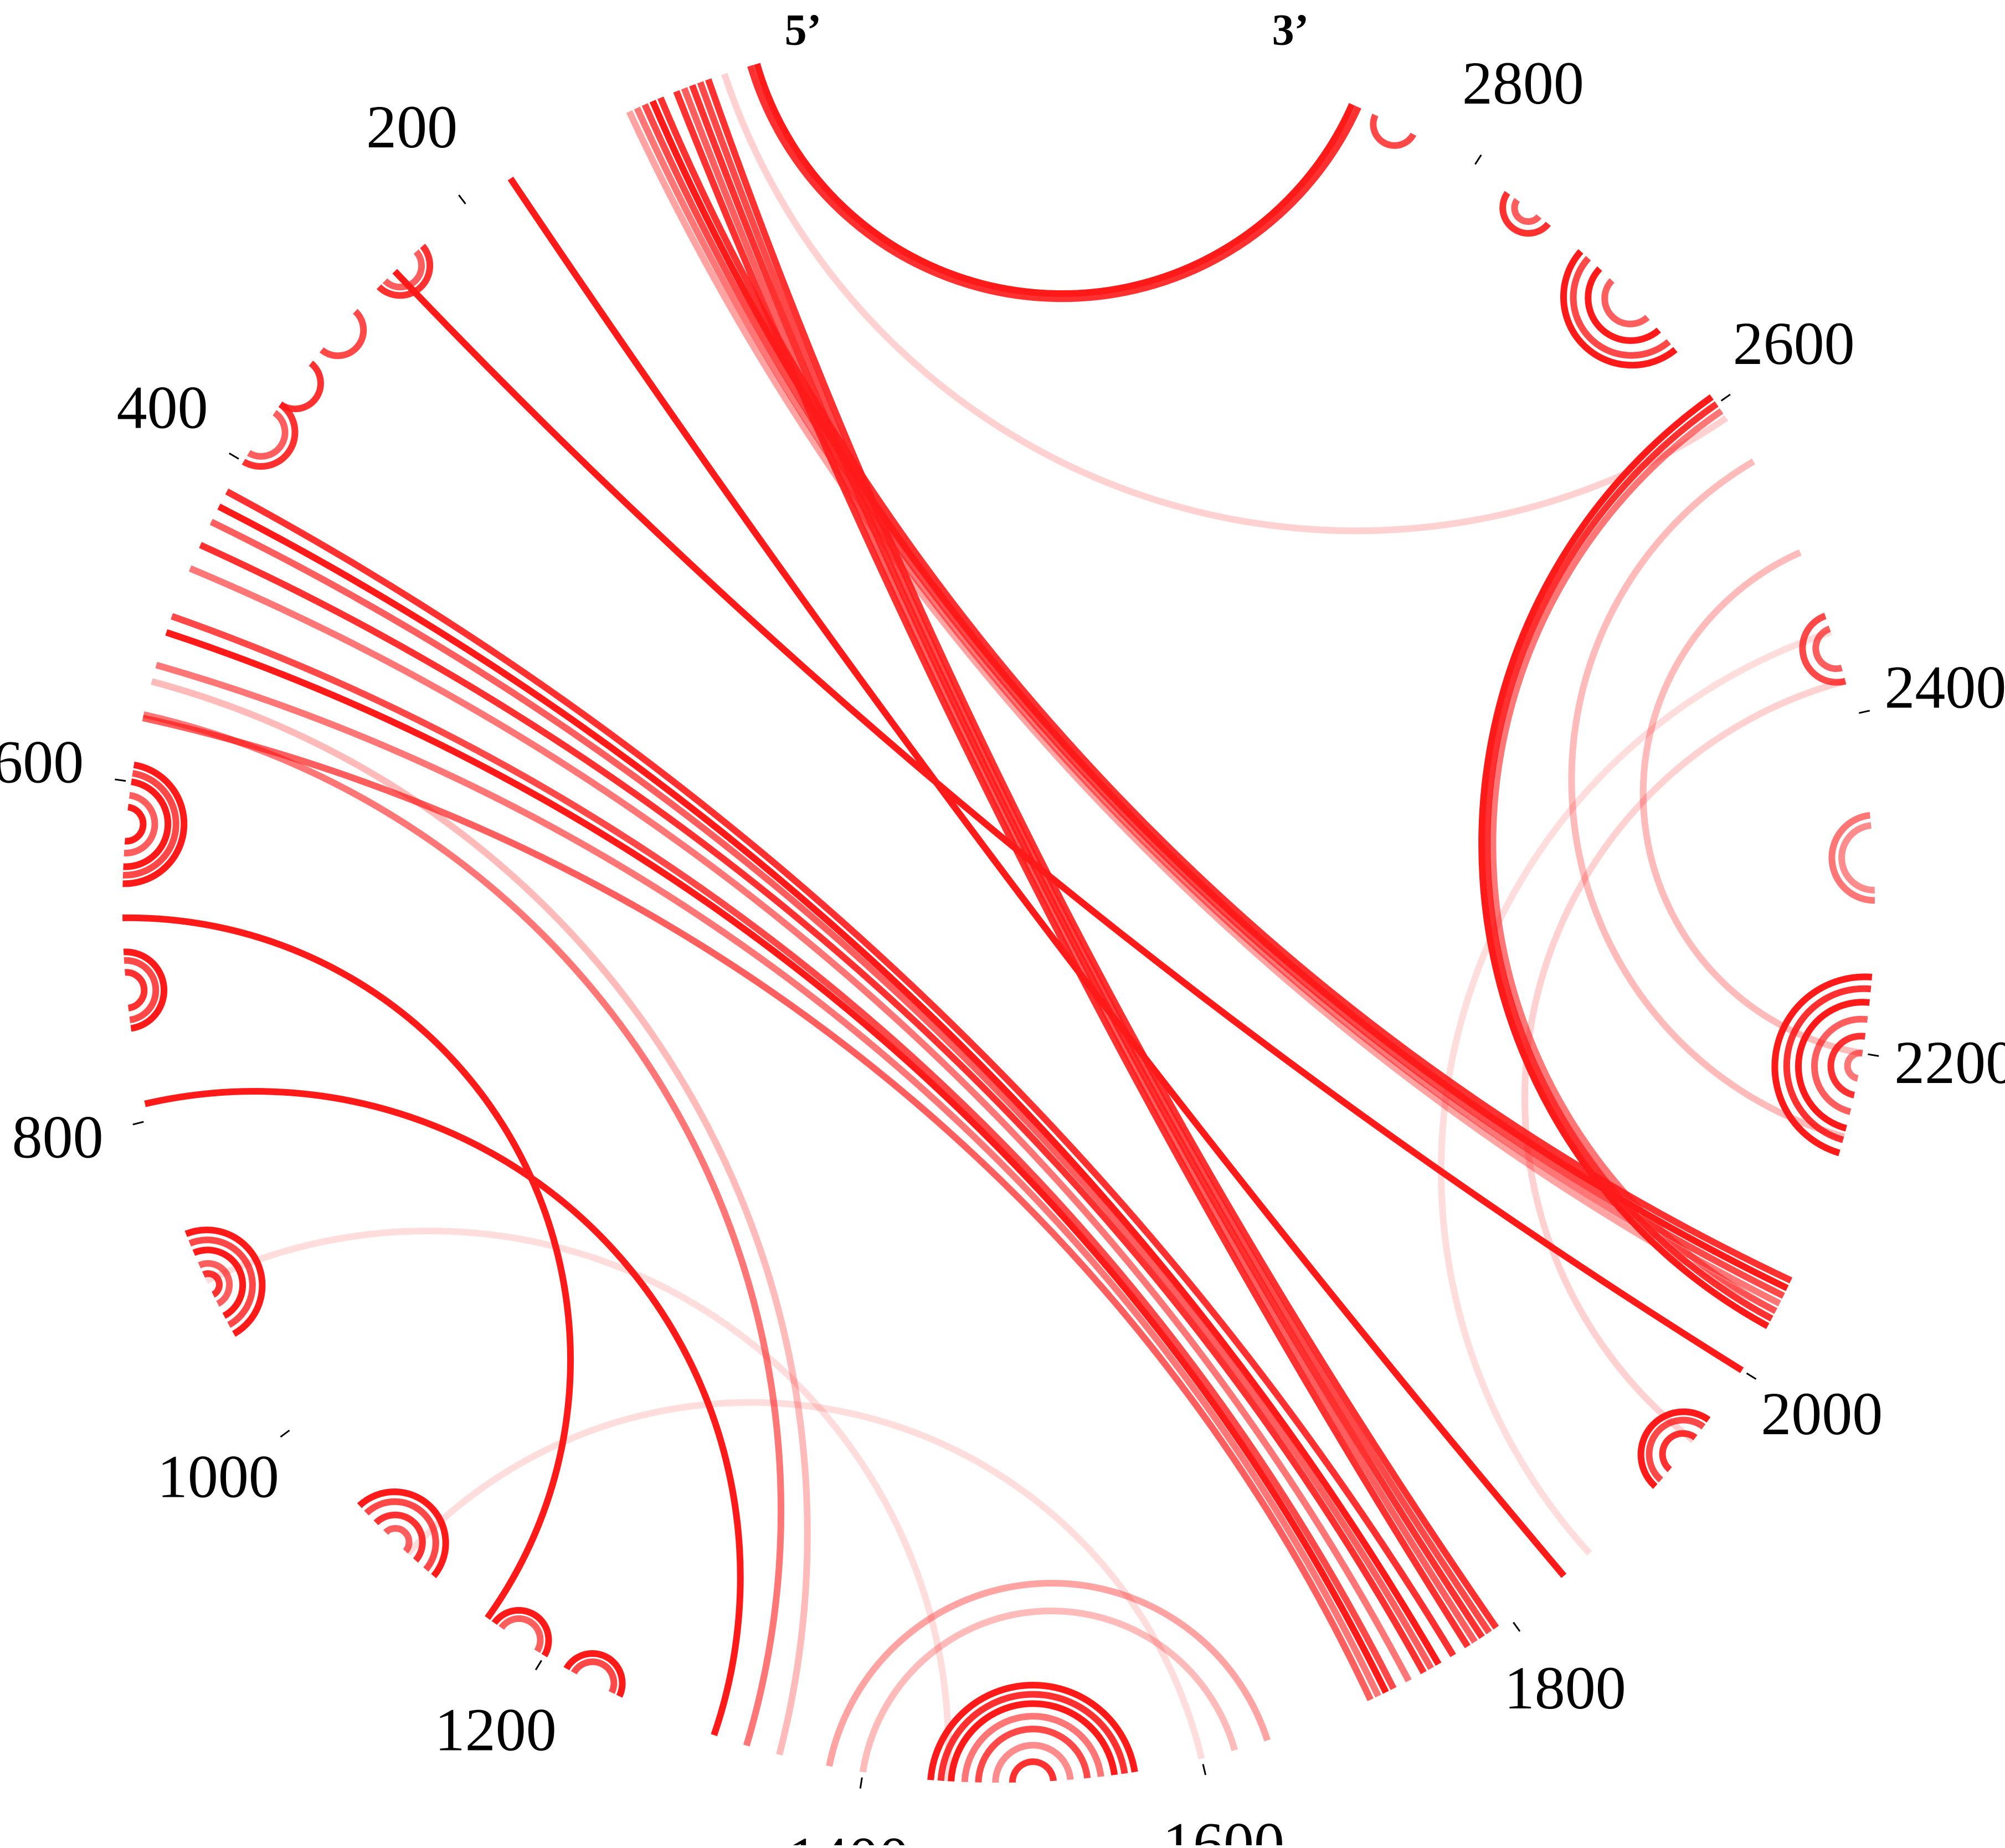 The width and height of the screenshot is (2005, 1848). Describe the element at coordinates (411, 127) in the screenshot. I see `tick-label: 200` at that location.